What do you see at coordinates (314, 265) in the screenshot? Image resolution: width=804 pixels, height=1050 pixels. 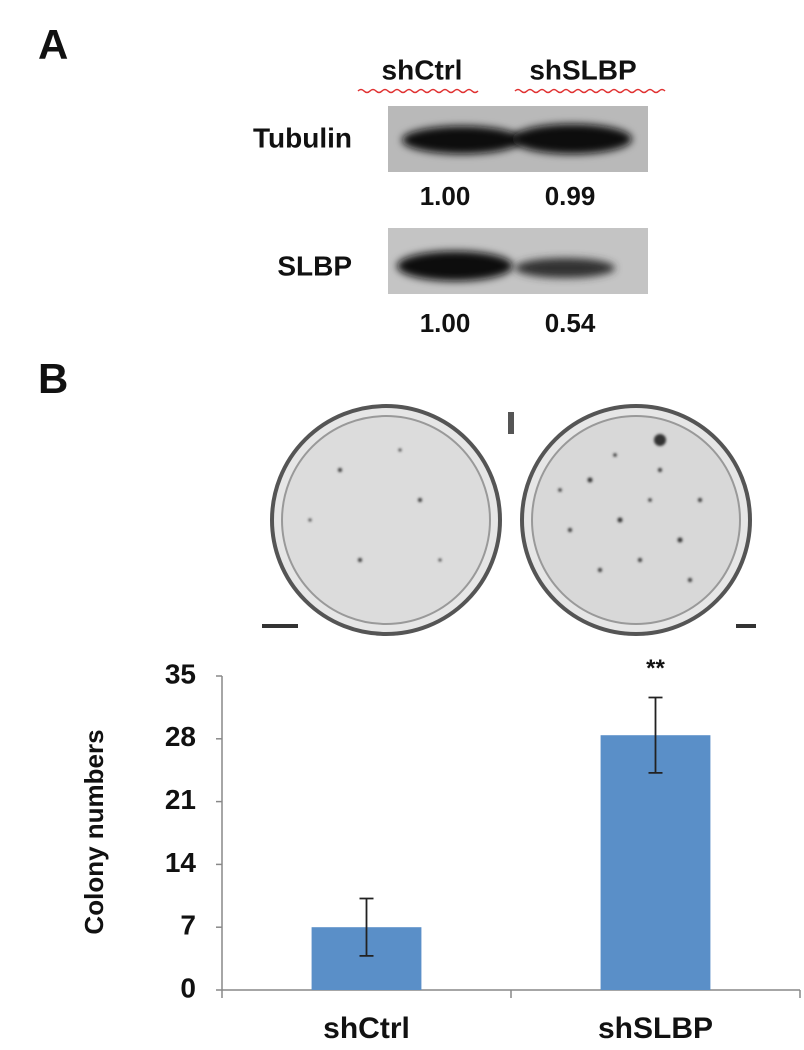 I see `row-label: SLBP` at bounding box center [314, 265].